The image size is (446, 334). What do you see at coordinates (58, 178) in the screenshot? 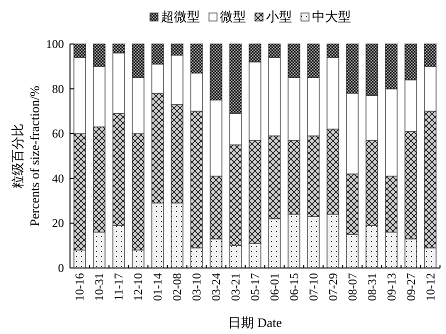
I see `y-tick-label: 40` at bounding box center [58, 178].